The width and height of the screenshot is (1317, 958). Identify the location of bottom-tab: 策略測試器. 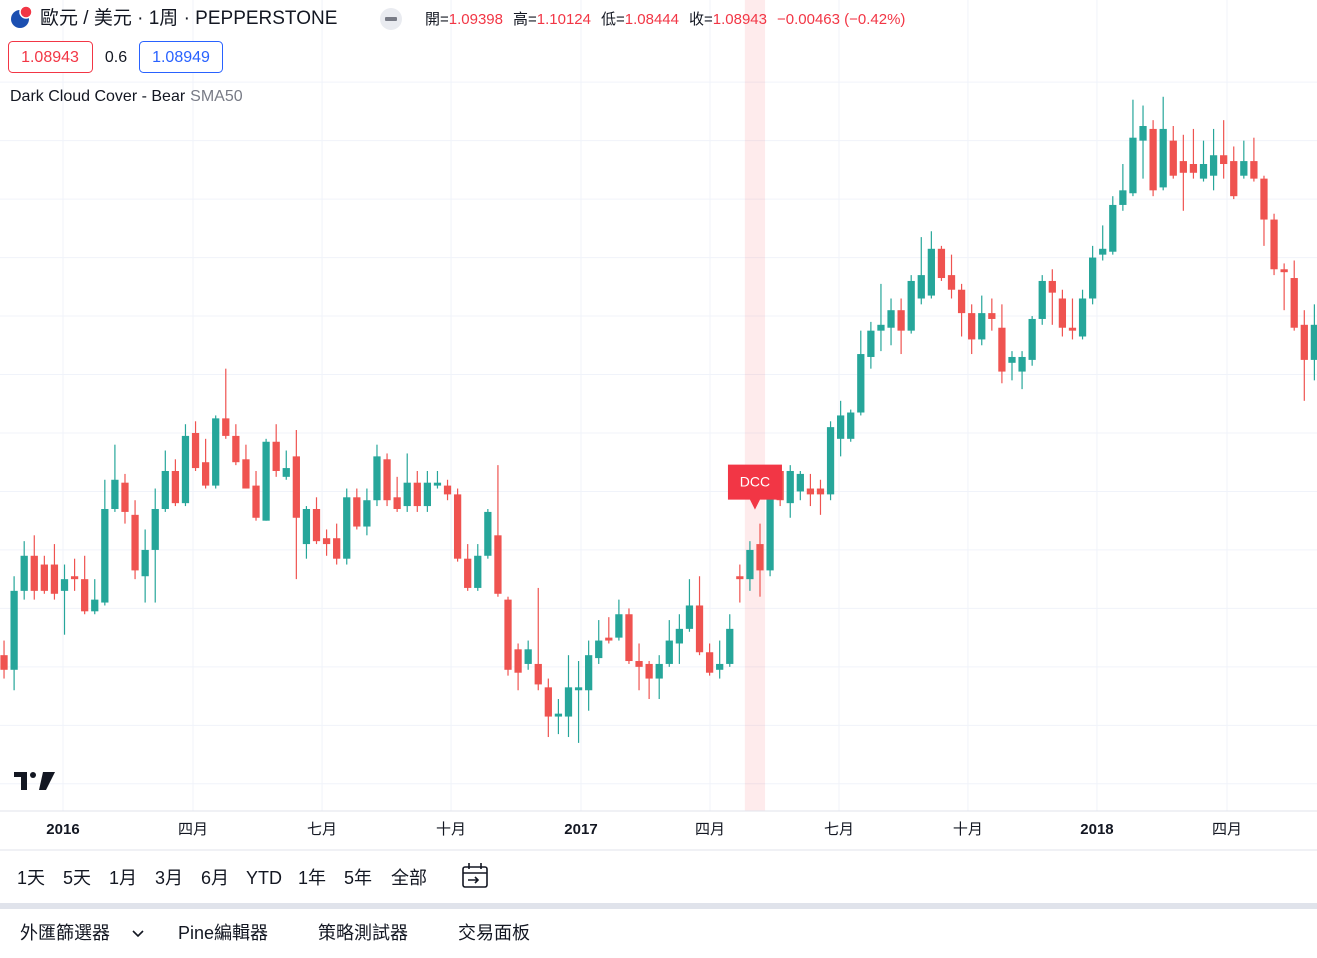
(363, 933).